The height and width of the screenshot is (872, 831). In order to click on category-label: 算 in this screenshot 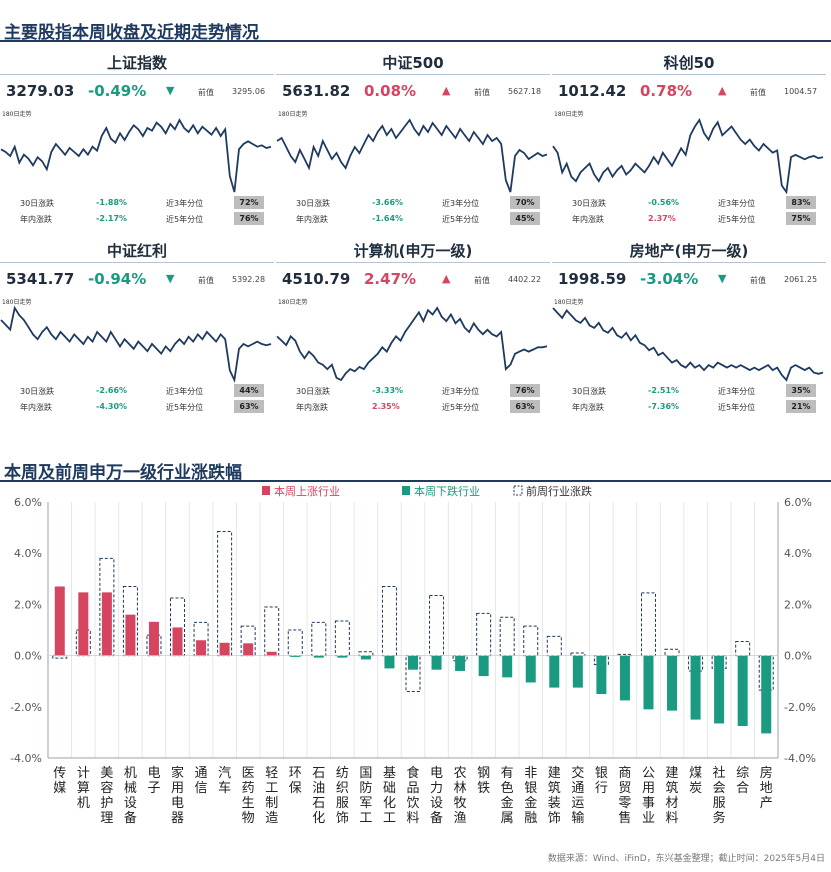, I will do `click(83, 788)`.